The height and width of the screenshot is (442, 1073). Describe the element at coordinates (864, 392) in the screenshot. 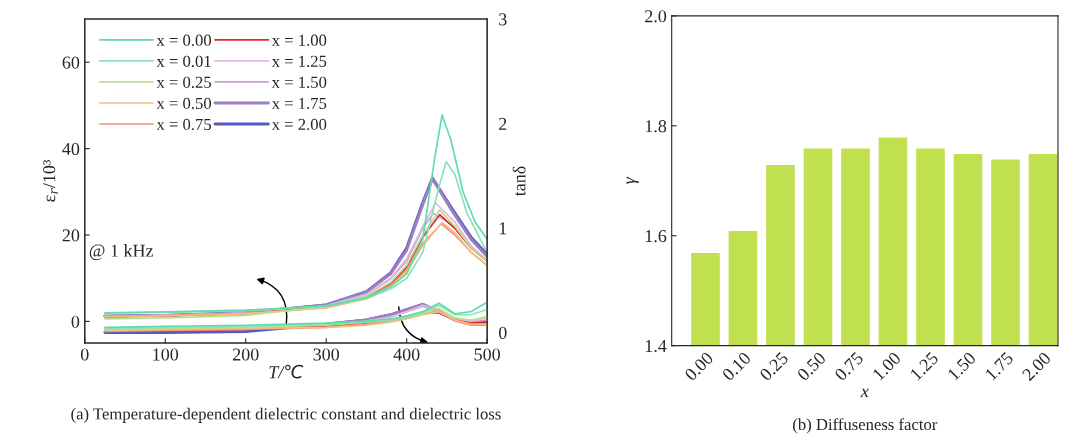

I see `x-axis-title: x` at that location.